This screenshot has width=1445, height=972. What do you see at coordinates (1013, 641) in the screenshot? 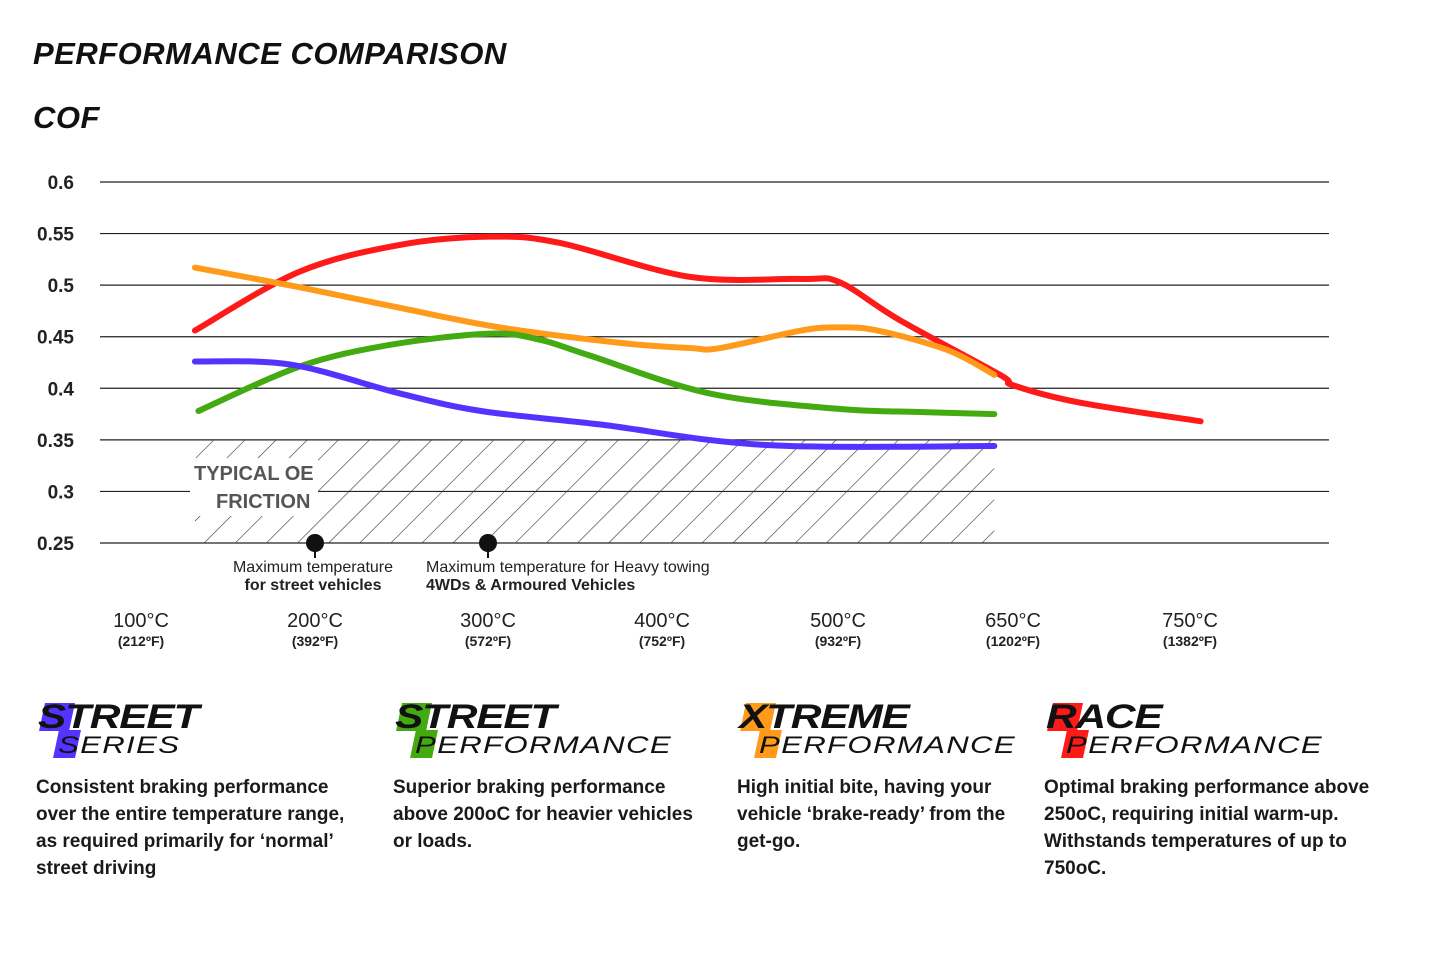
I see `x-tick-label-fahrenheit: (1202ºF)` at bounding box center [1013, 641].